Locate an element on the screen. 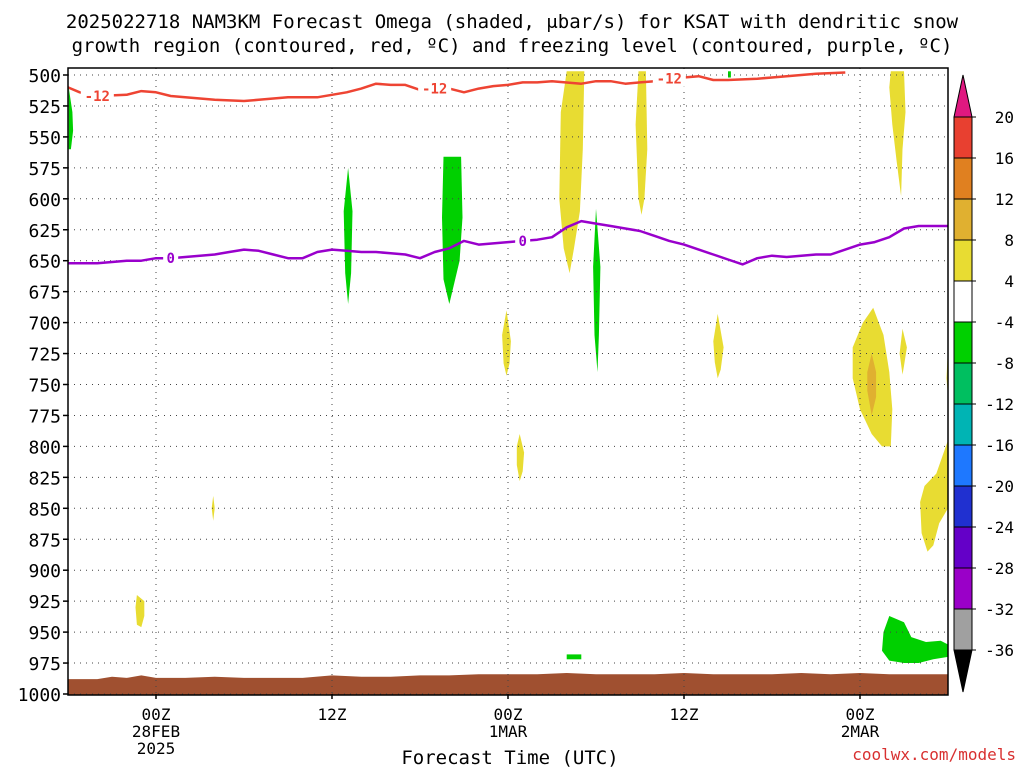  x-tick-label: 12Z is located at coordinates (332, 714).